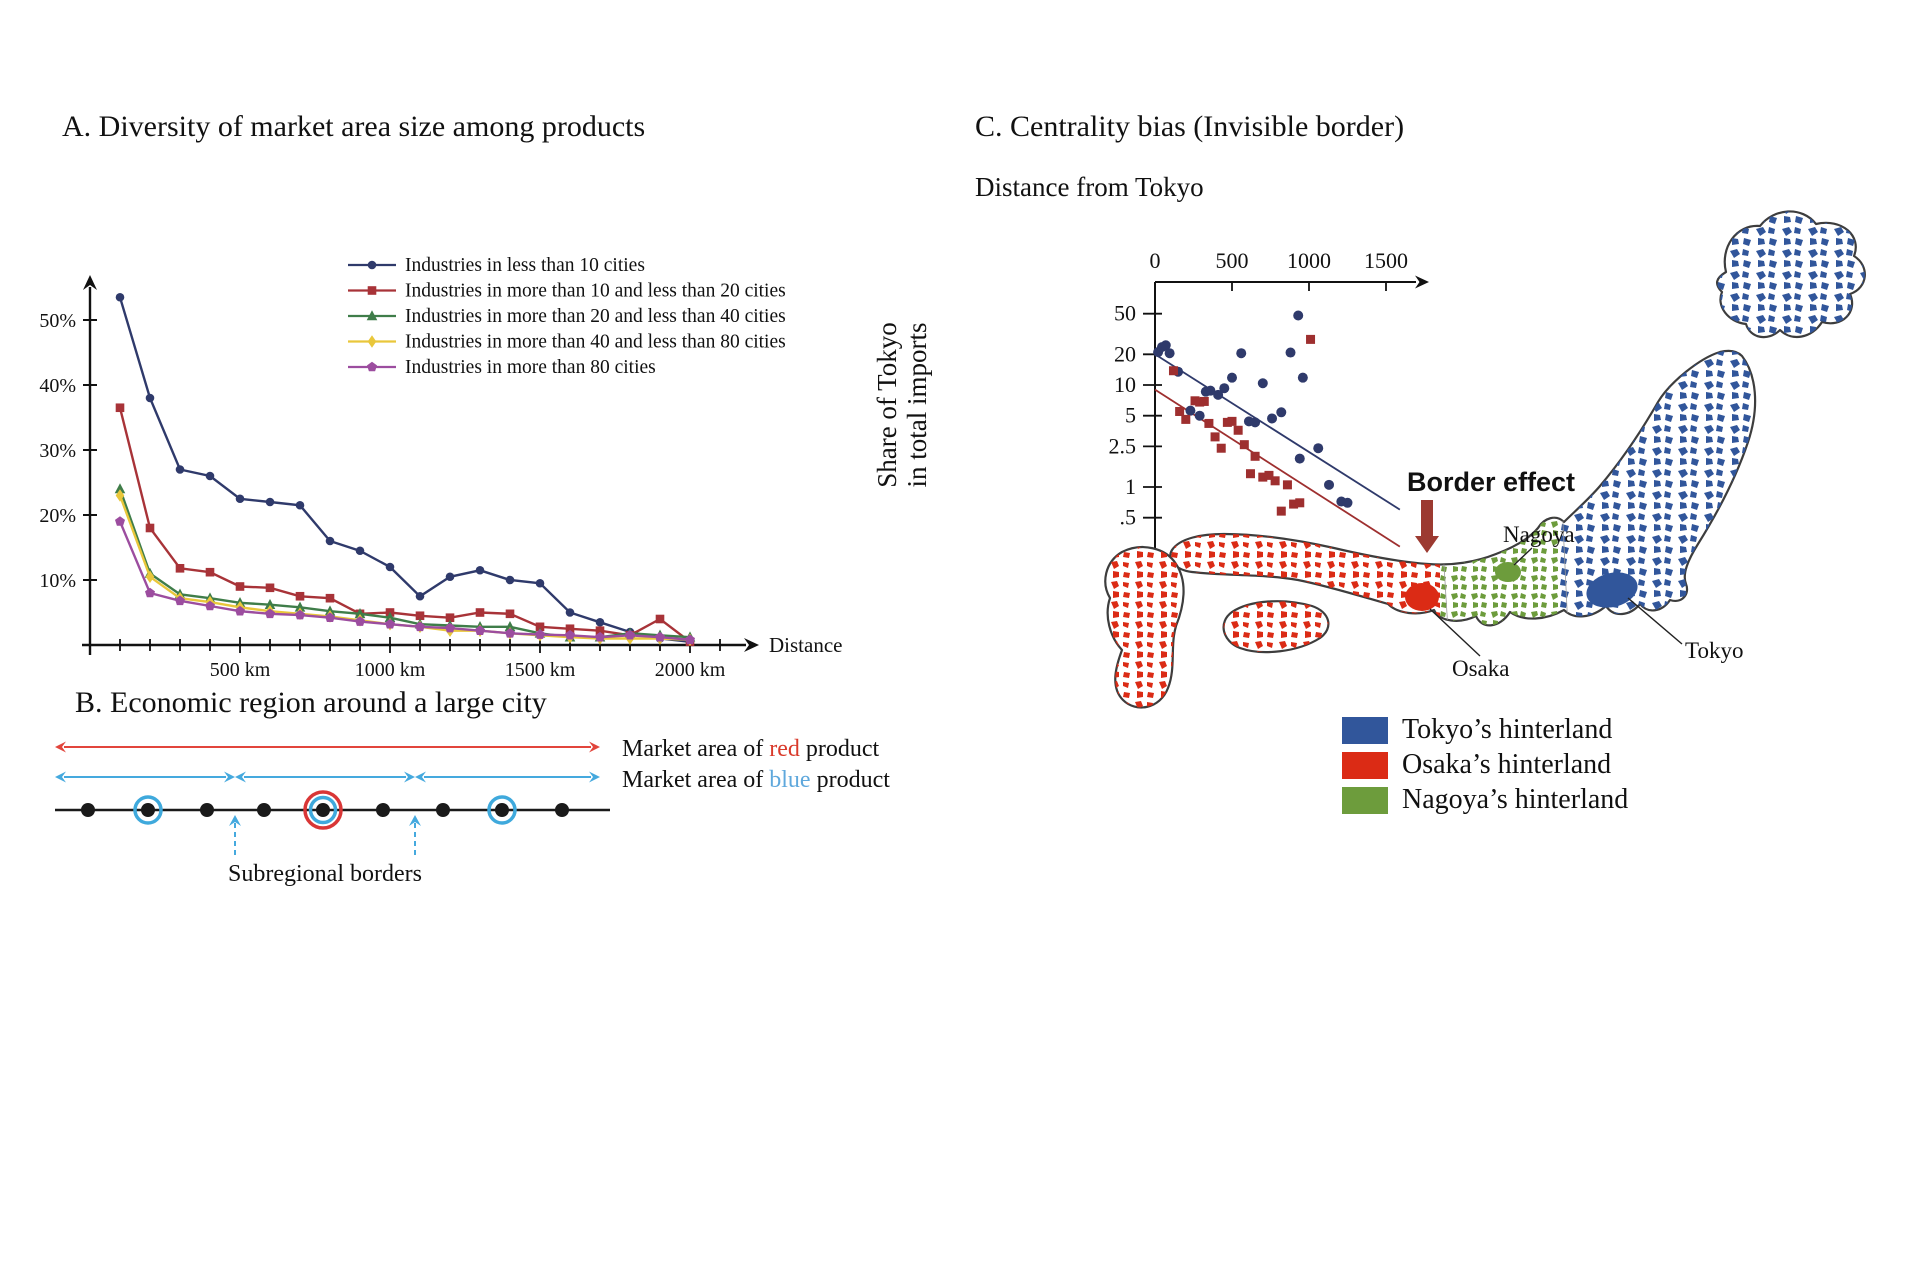  What do you see at coordinates (690, 670) in the screenshot?
I see `svg-text: 2000 km` at bounding box center [690, 670].